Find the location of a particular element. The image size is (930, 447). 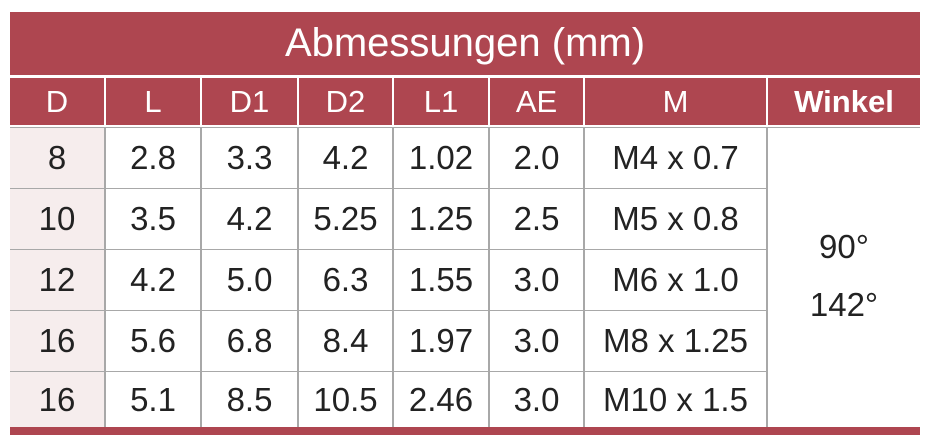

winkel-value: 90° is located at coordinates (844, 246).